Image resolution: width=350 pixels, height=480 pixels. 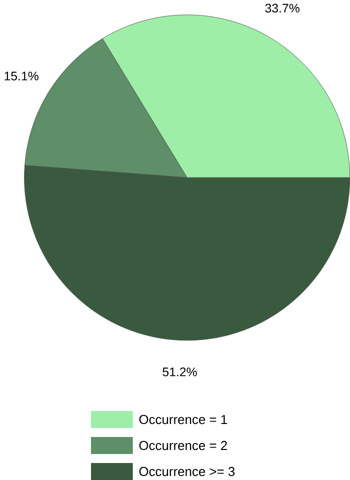 I want to click on data-label: 51.2%, so click(x=179, y=372).